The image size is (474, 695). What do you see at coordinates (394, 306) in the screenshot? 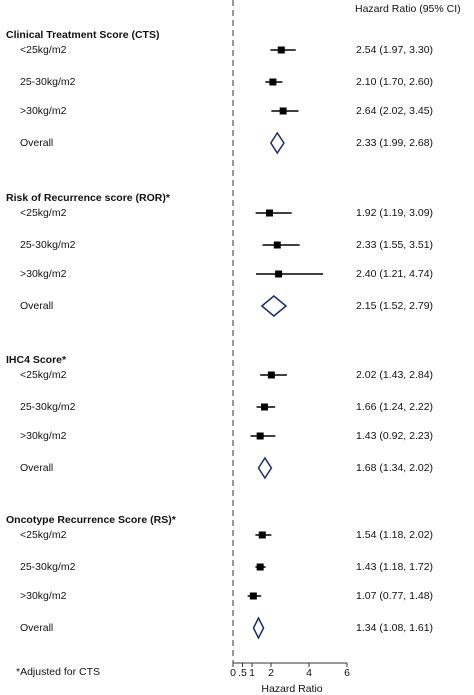
I see `value-label: 2.15 (1.52, 2.79)` at bounding box center [394, 306].